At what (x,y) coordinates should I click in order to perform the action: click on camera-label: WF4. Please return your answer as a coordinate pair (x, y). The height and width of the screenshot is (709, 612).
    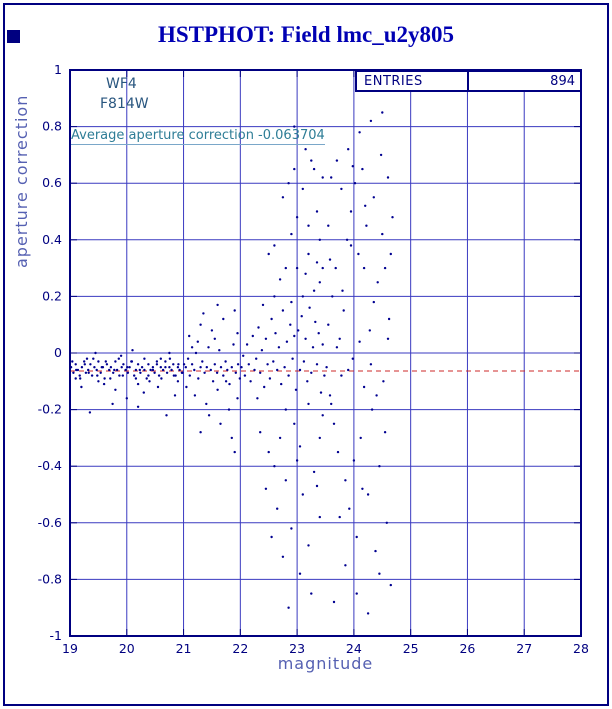
    Looking at the image, I should click on (121, 84).